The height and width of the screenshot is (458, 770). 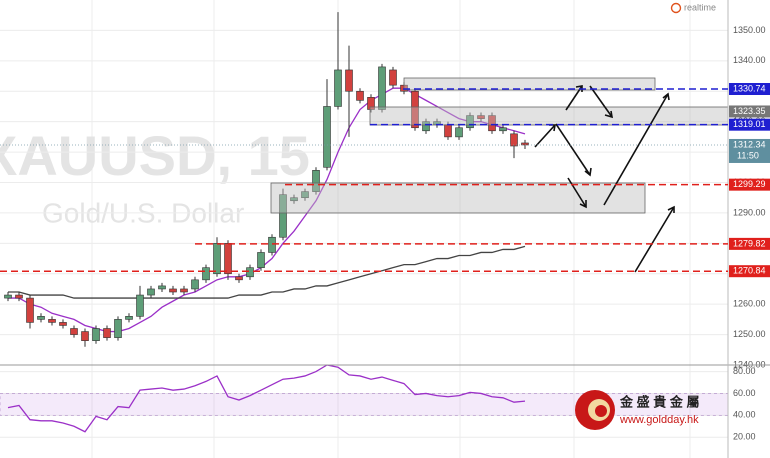 I want to click on logo: 金 盛 貴 金 屬 www.goldday.hk, so click(x=637, y=410).